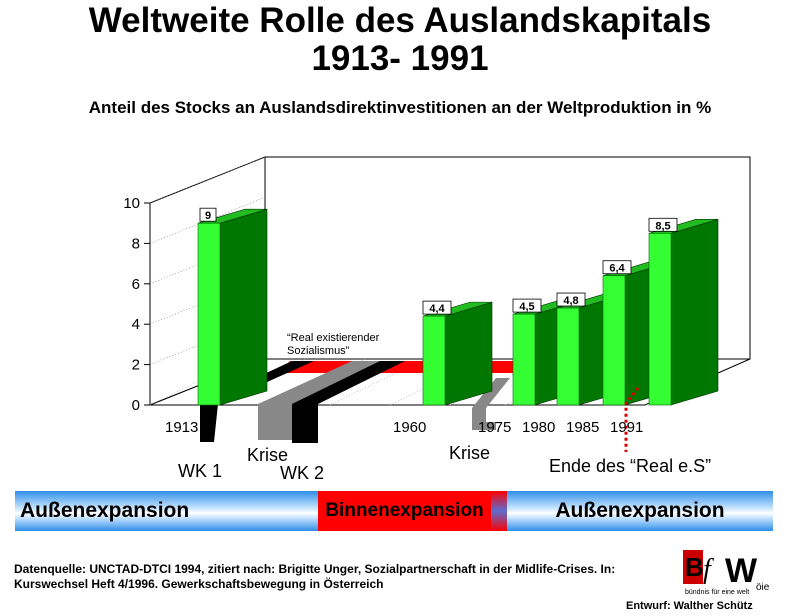  Describe the element at coordinates (136, 243) in the screenshot. I see `y-tick-label: 8` at that location.